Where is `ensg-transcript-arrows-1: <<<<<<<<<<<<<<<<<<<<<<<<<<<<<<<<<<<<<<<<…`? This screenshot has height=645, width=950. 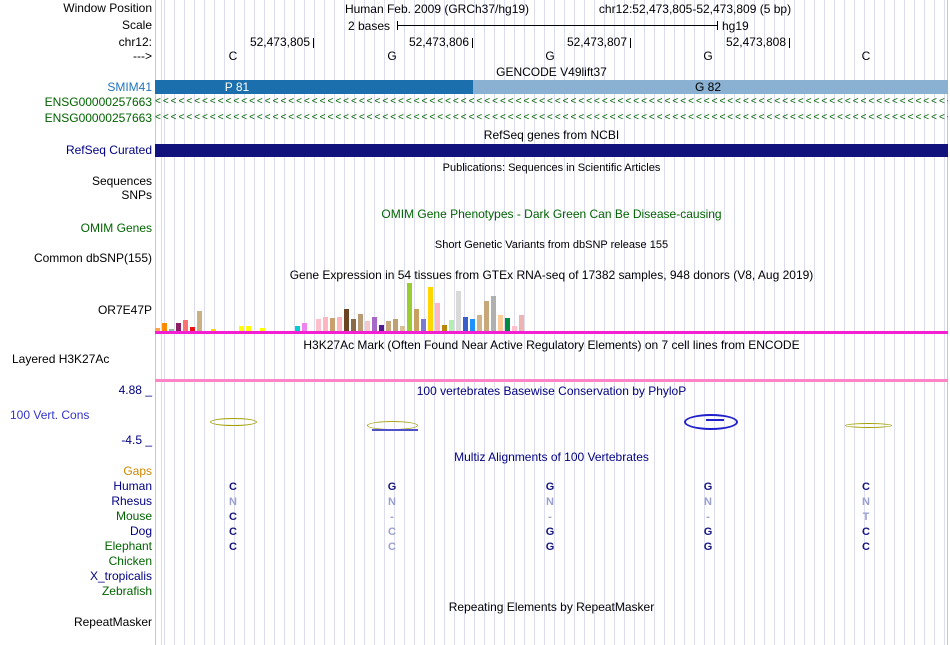 ensg-transcript-arrows-1: <<<<<<<<<<<<<<<<<<<<<<<<<<<<<<<<<<<<<<<<… is located at coordinates (551, 101).